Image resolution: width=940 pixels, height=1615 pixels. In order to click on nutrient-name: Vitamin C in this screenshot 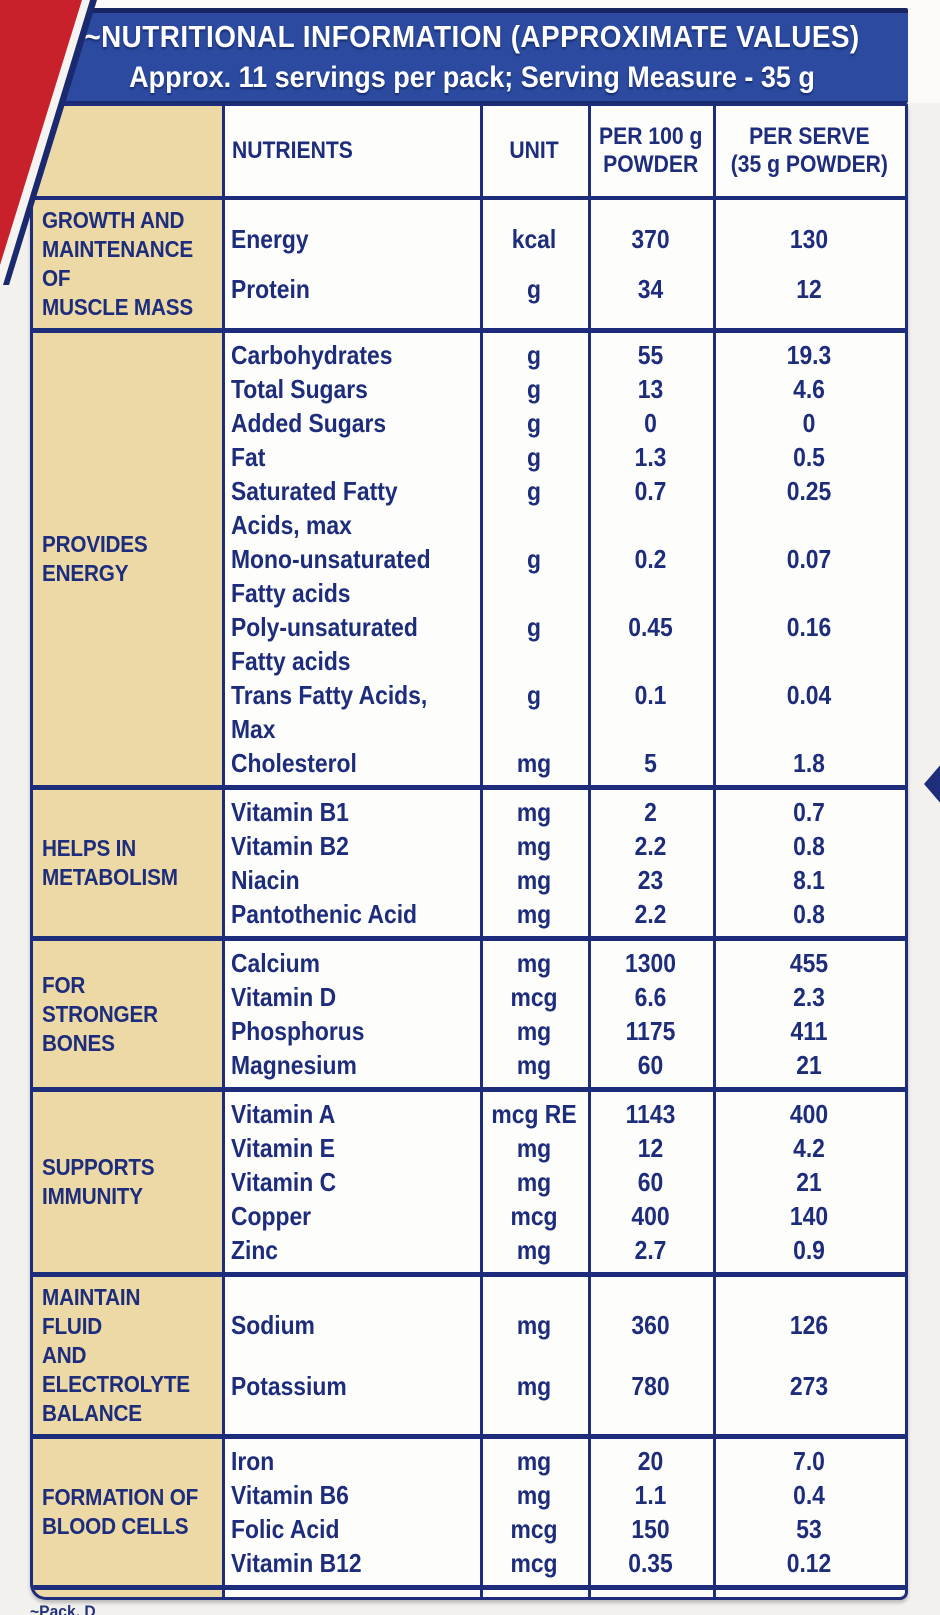, I will do `click(284, 1182)`.